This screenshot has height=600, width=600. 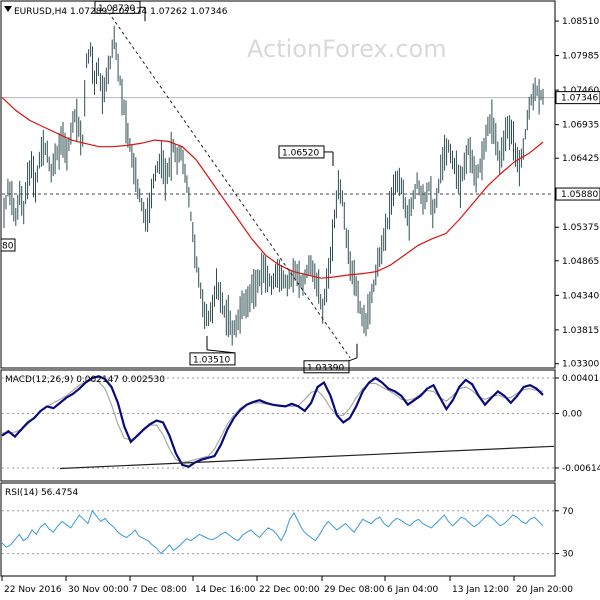 What do you see at coordinates (225, 590) in the screenshot?
I see `x-tick-label: 14 Dec 16:00` at bounding box center [225, 590].